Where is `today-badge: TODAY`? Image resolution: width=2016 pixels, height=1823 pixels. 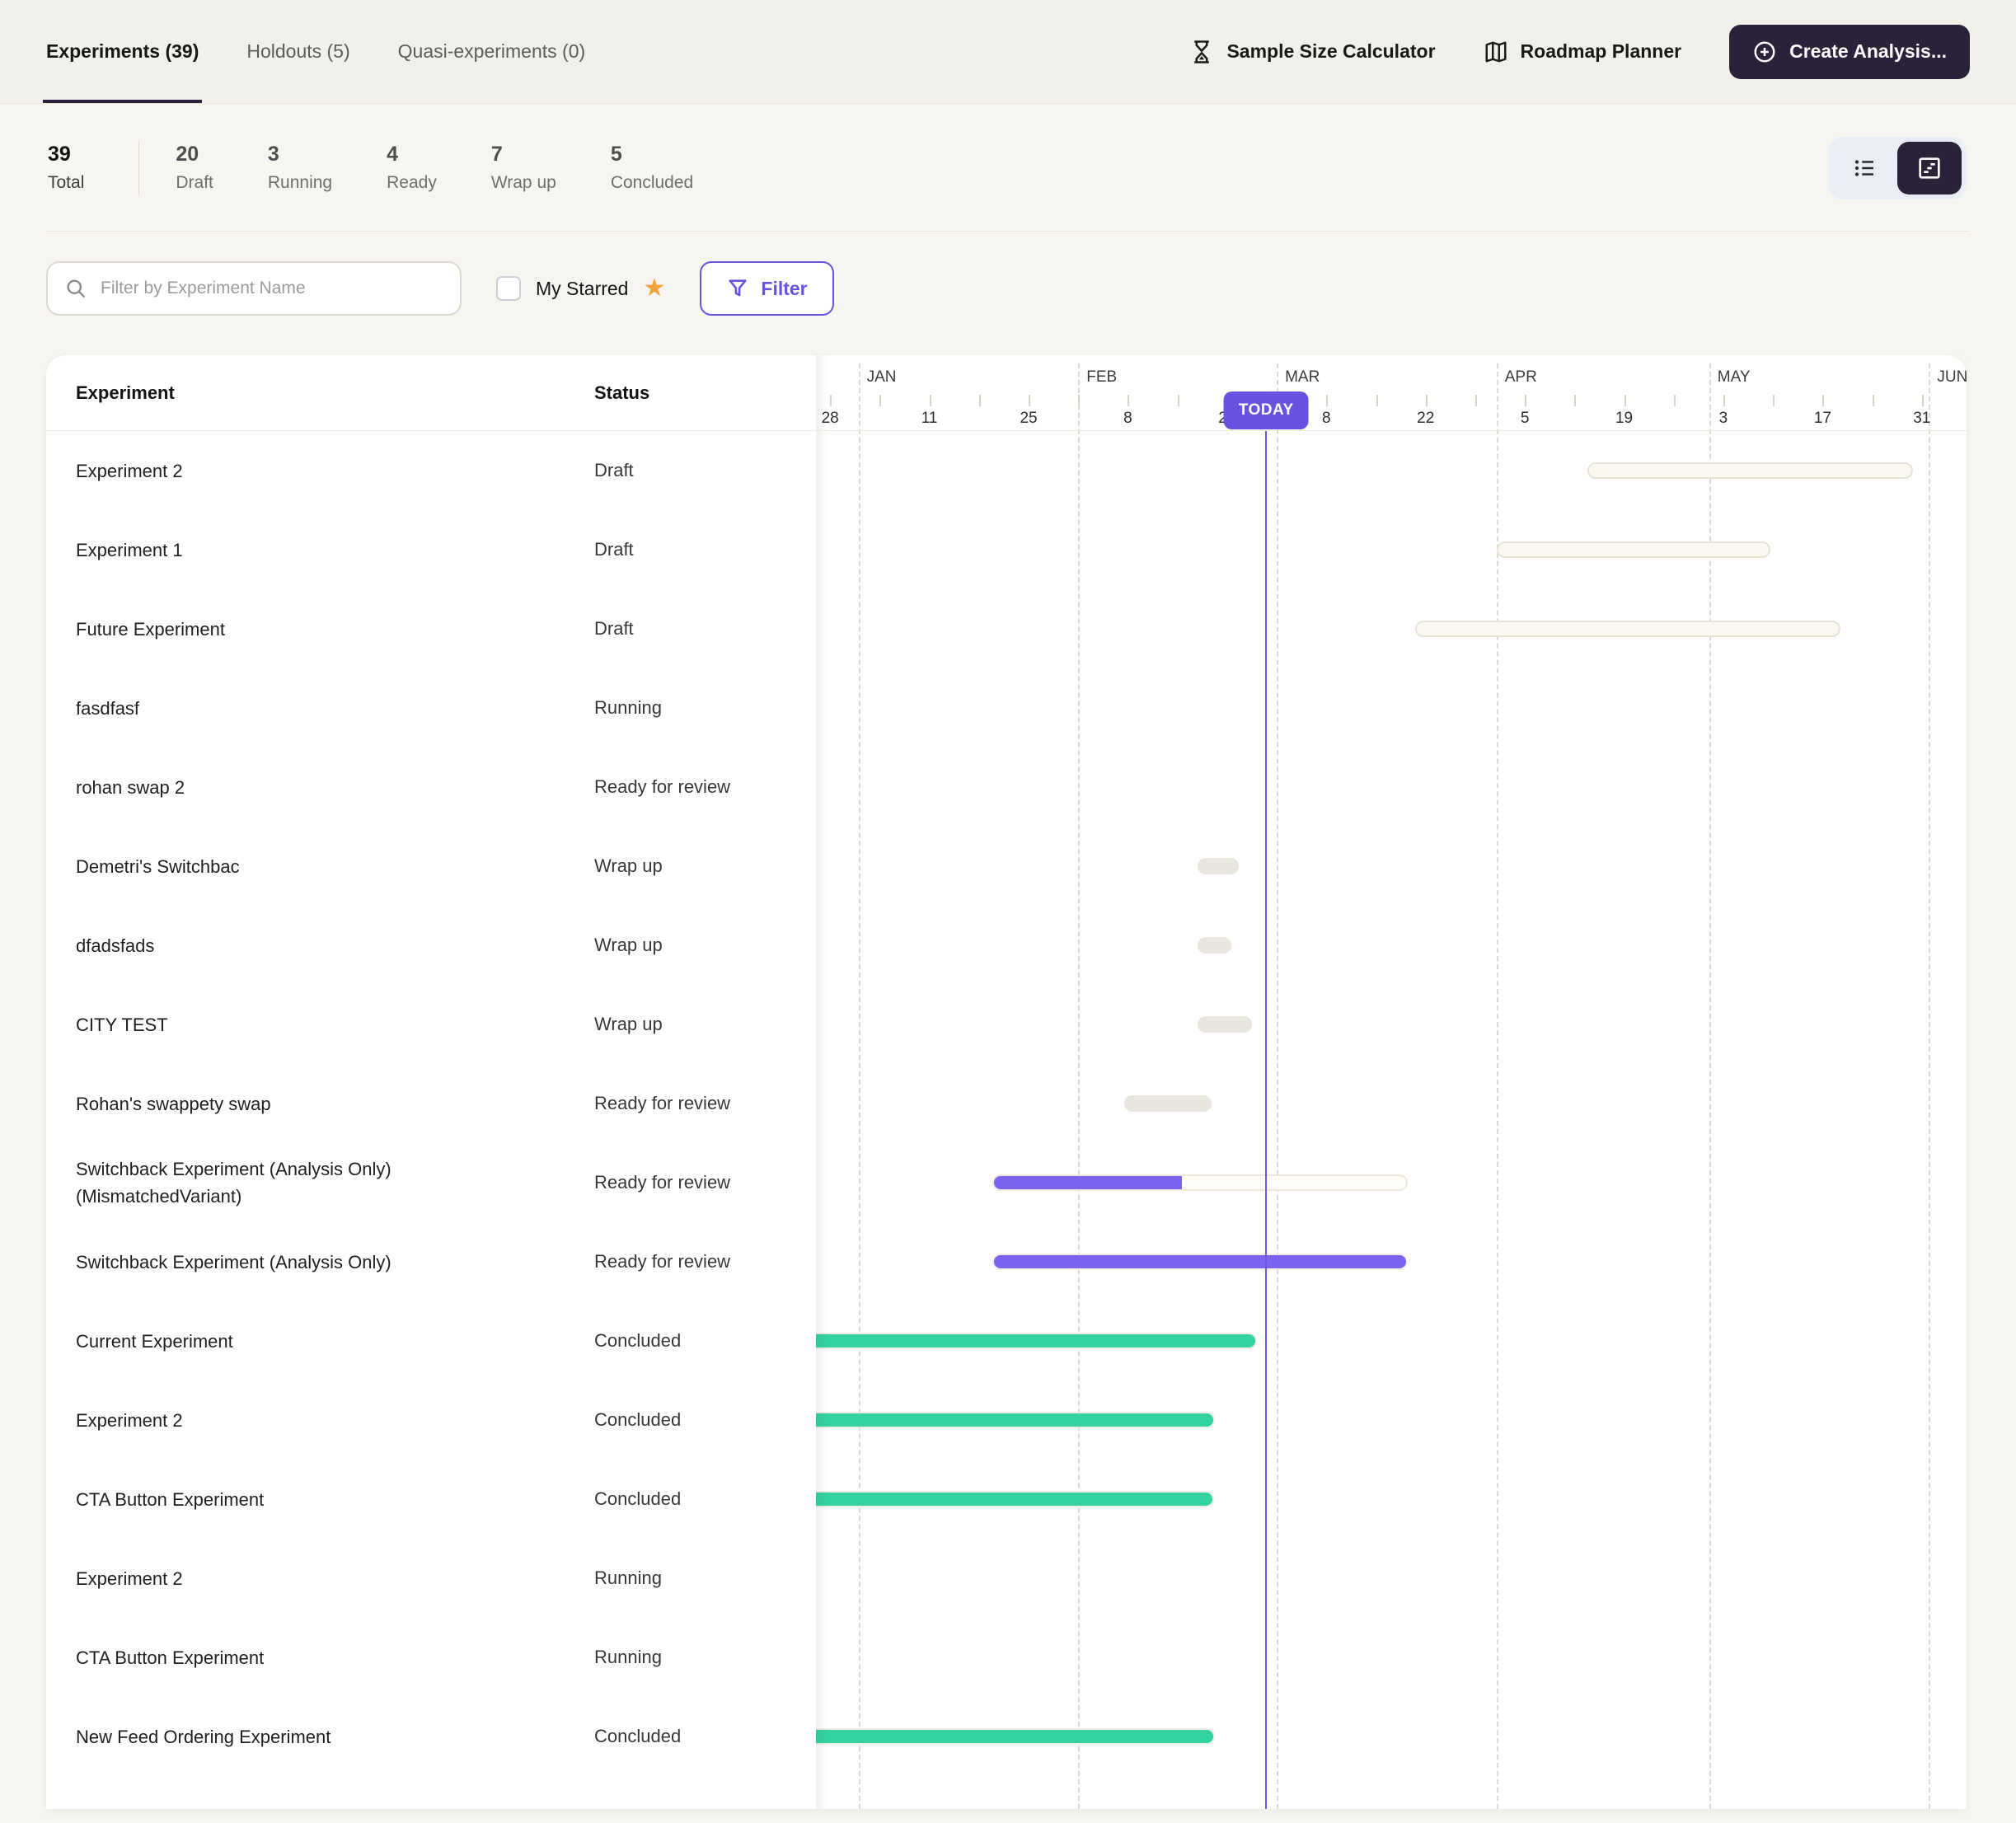
today-badge: TODAY is located at coordinates (1266, 410).